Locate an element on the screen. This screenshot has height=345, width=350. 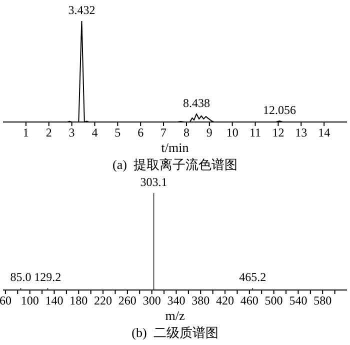
x-tick-label: 460 is located at coordinates (249, 301).